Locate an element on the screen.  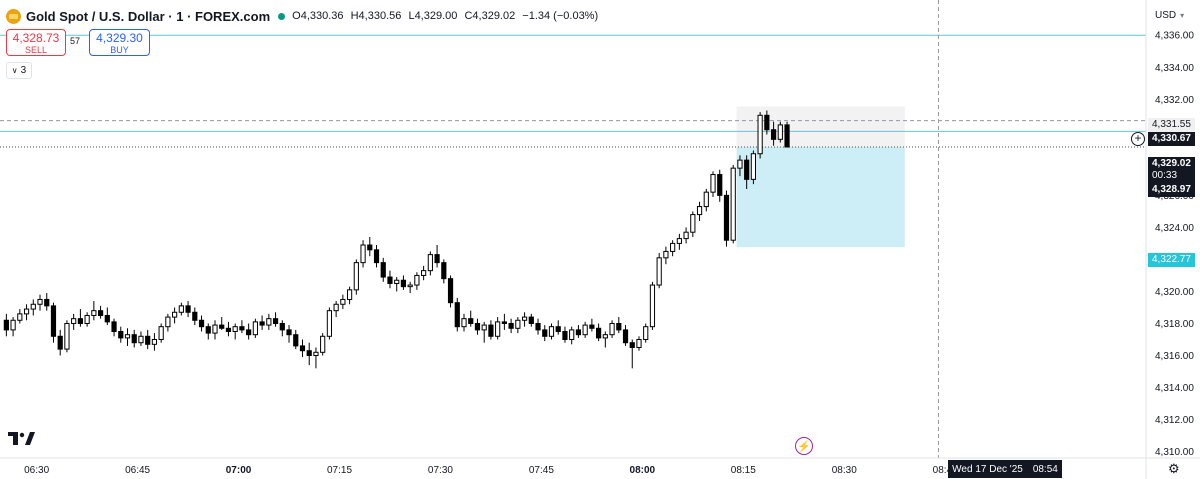
x-tick-label: 07:15 is located at coordinates (339, 470).